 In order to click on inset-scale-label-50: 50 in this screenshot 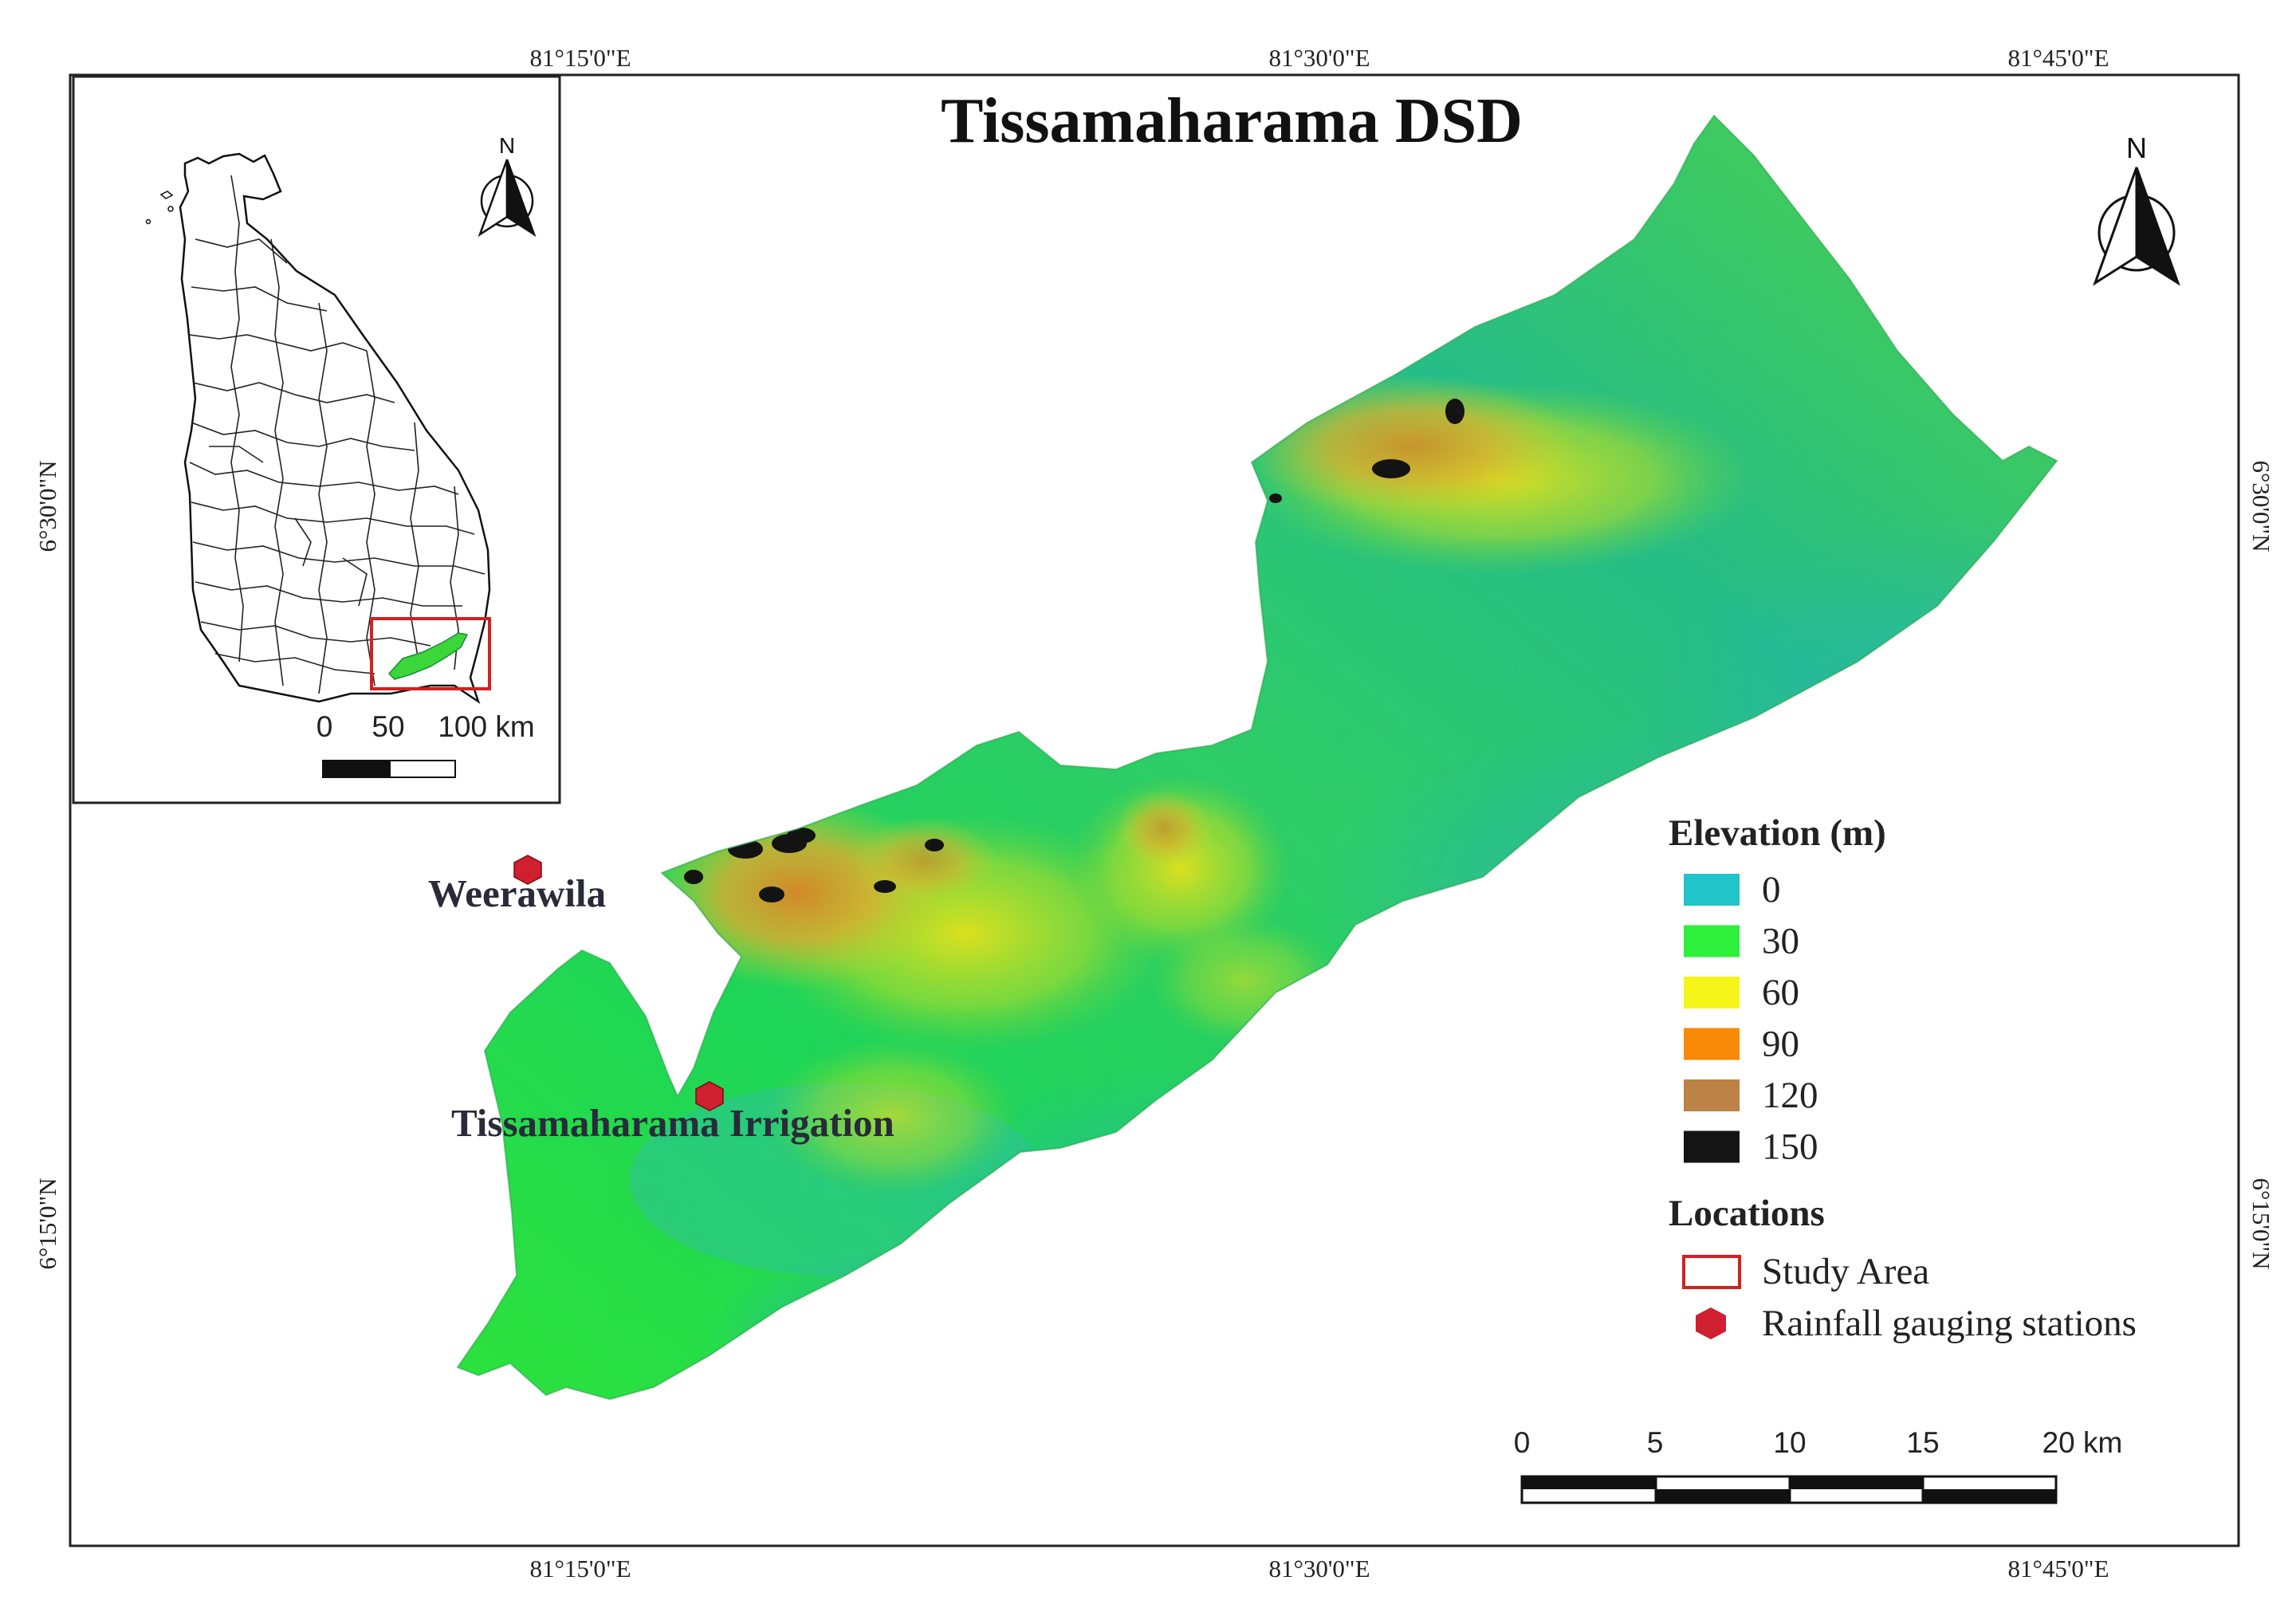, I will do `click(388, 726)`.